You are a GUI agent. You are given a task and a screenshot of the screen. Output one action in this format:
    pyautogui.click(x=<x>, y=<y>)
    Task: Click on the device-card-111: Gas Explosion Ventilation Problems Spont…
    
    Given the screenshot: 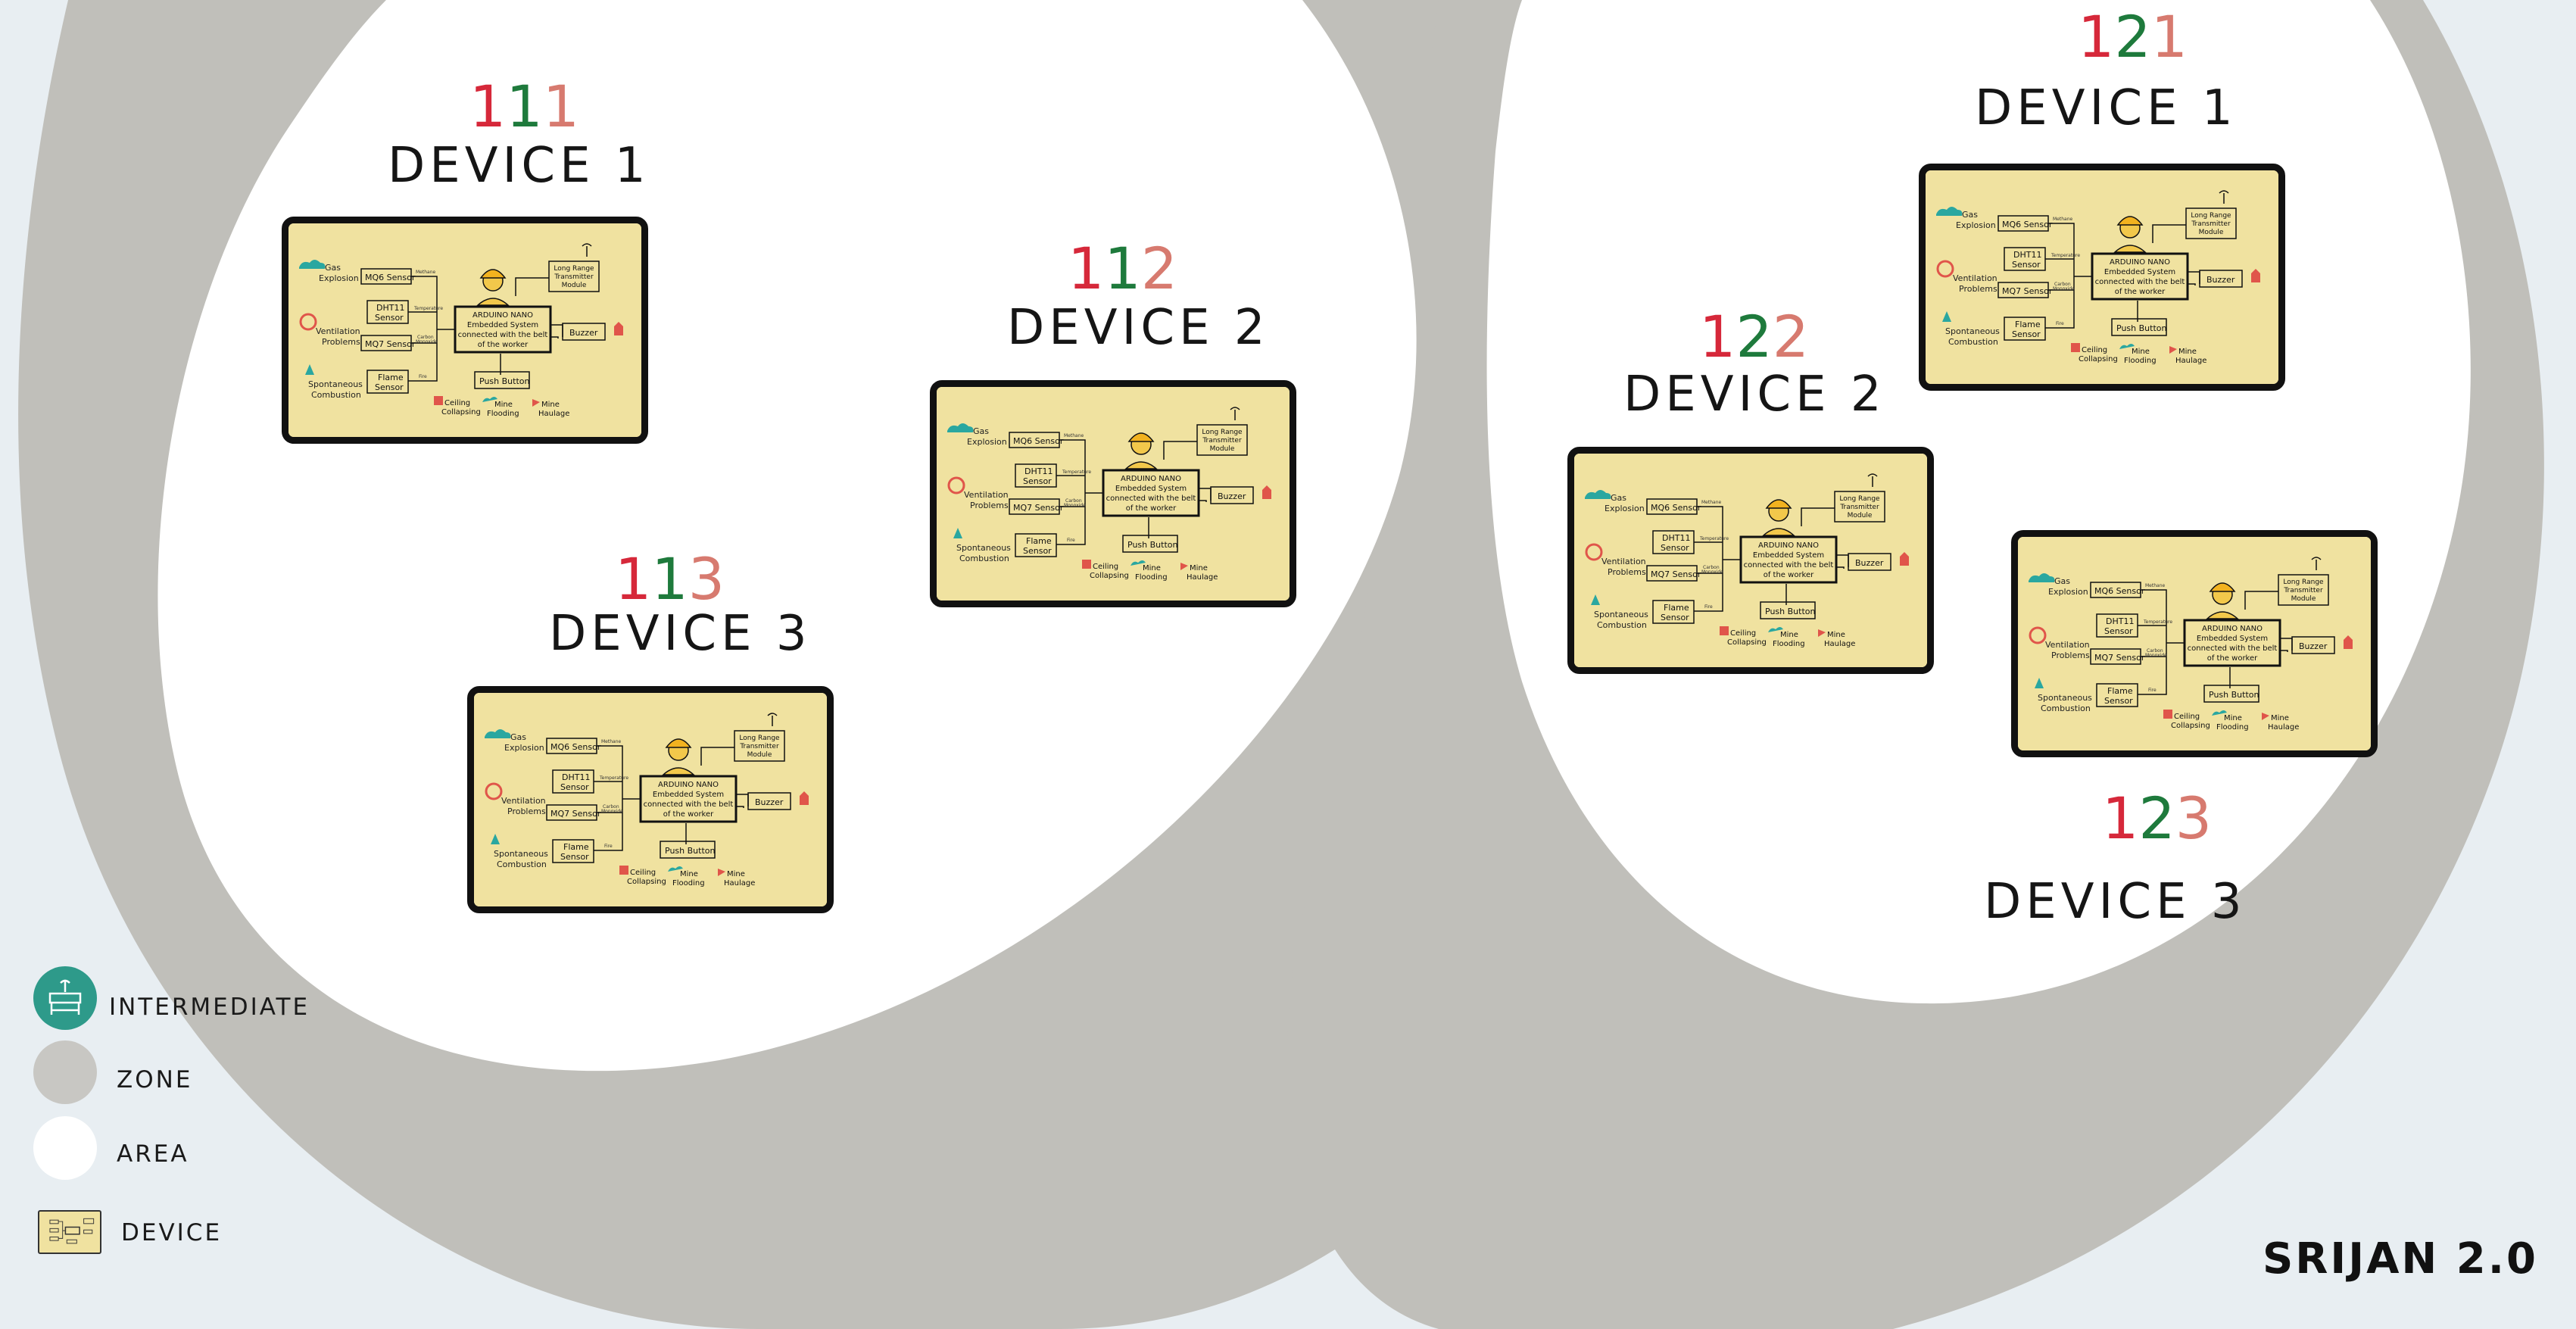 What is the action you would take?
    pyautogui.click(x=465, y=330)
    